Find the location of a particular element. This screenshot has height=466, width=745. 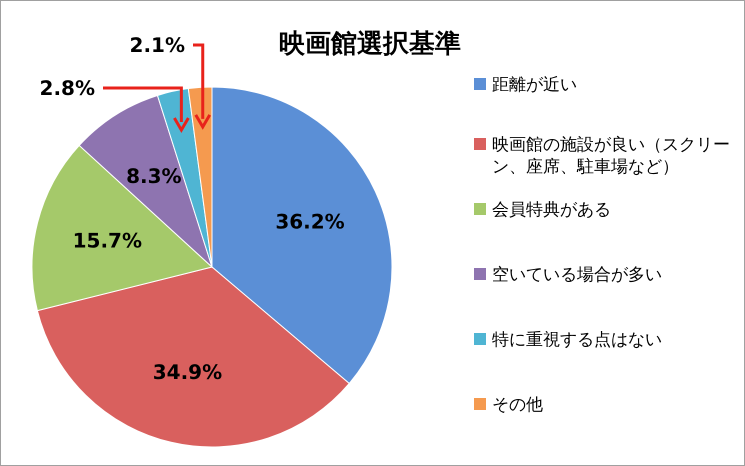

data-label: 36.2% is located at coordinates (310, 222).